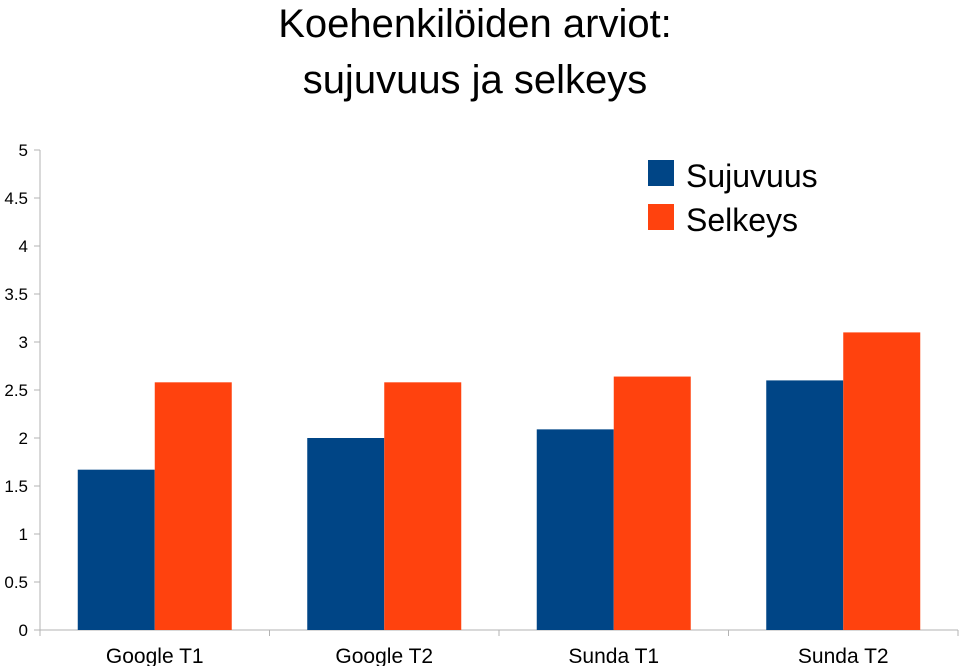  Describe the element at coordinates (23, 342) in the screenshot. I see `y-tick-label: 3` at that location.